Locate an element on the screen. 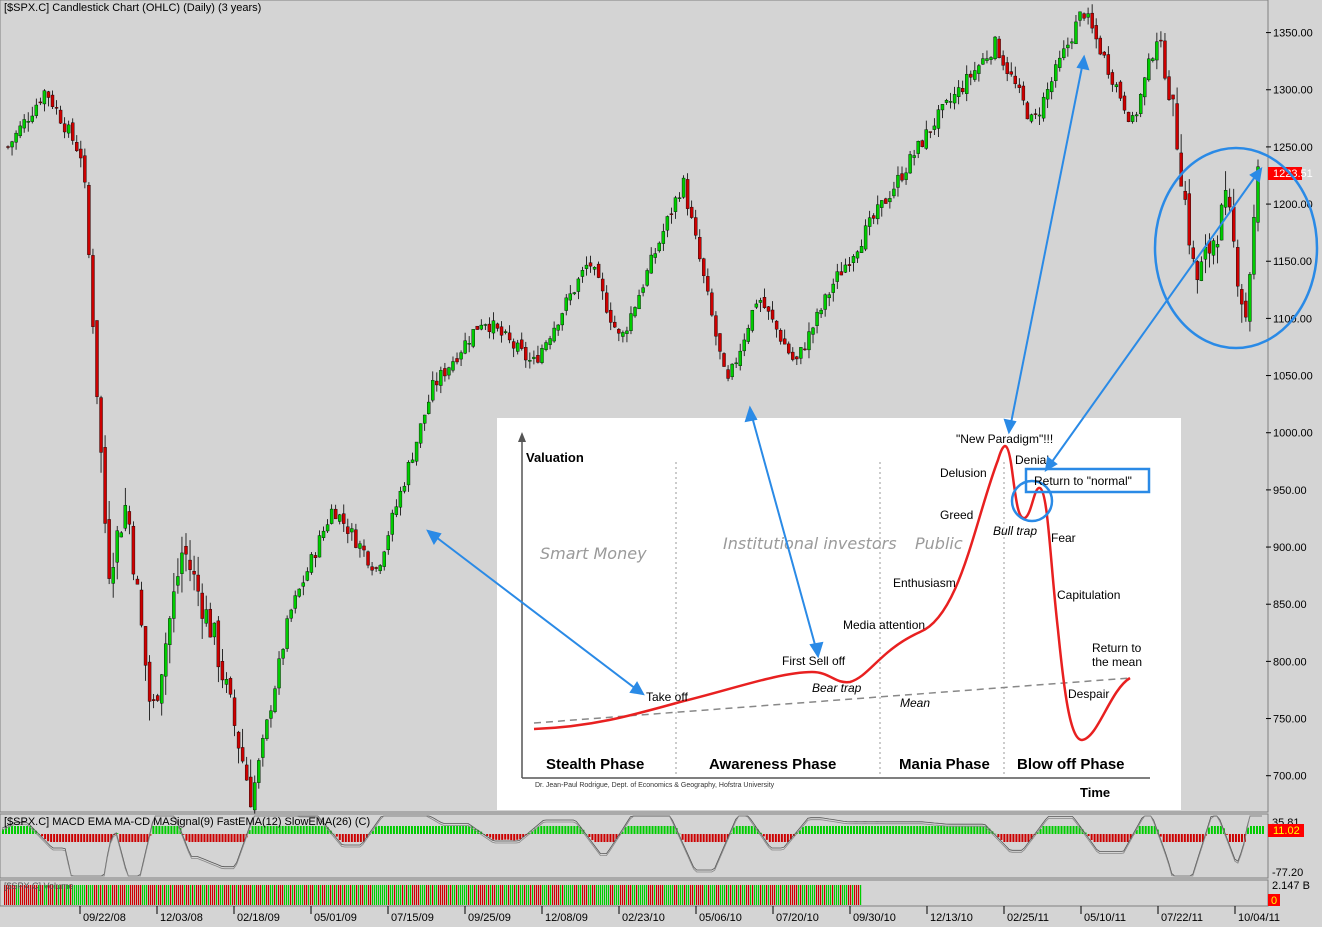 The height and width of the screenshot is (927, 1322). date-tick-label: 07/22/11 is located at coordinates (1182, 918).